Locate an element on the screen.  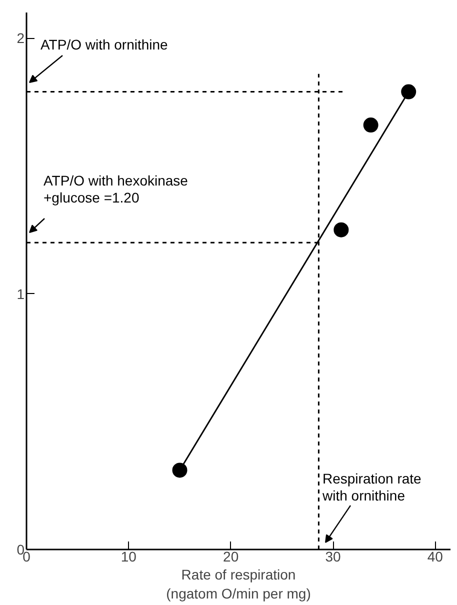
x-tick-label: 40 is located at coordinates (435, 556).